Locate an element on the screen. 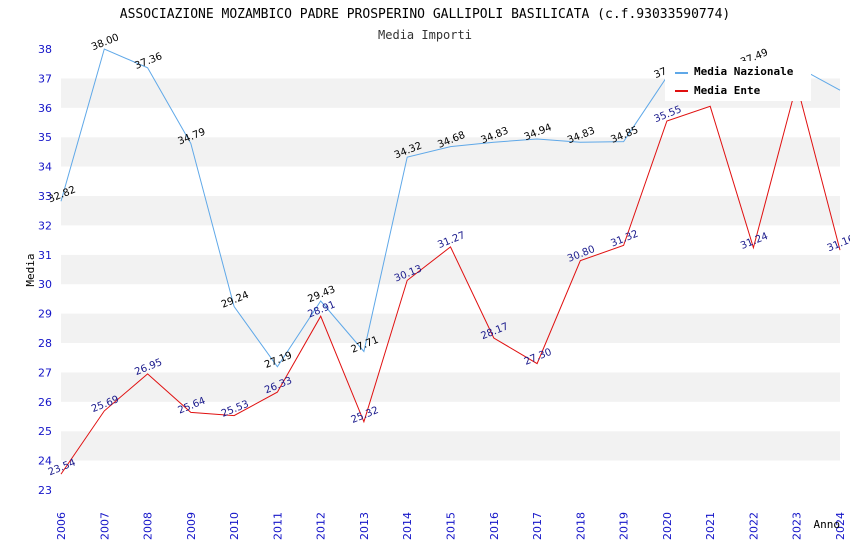 The image size is (850, 550). legend-box is located at coordinates (738, 81).